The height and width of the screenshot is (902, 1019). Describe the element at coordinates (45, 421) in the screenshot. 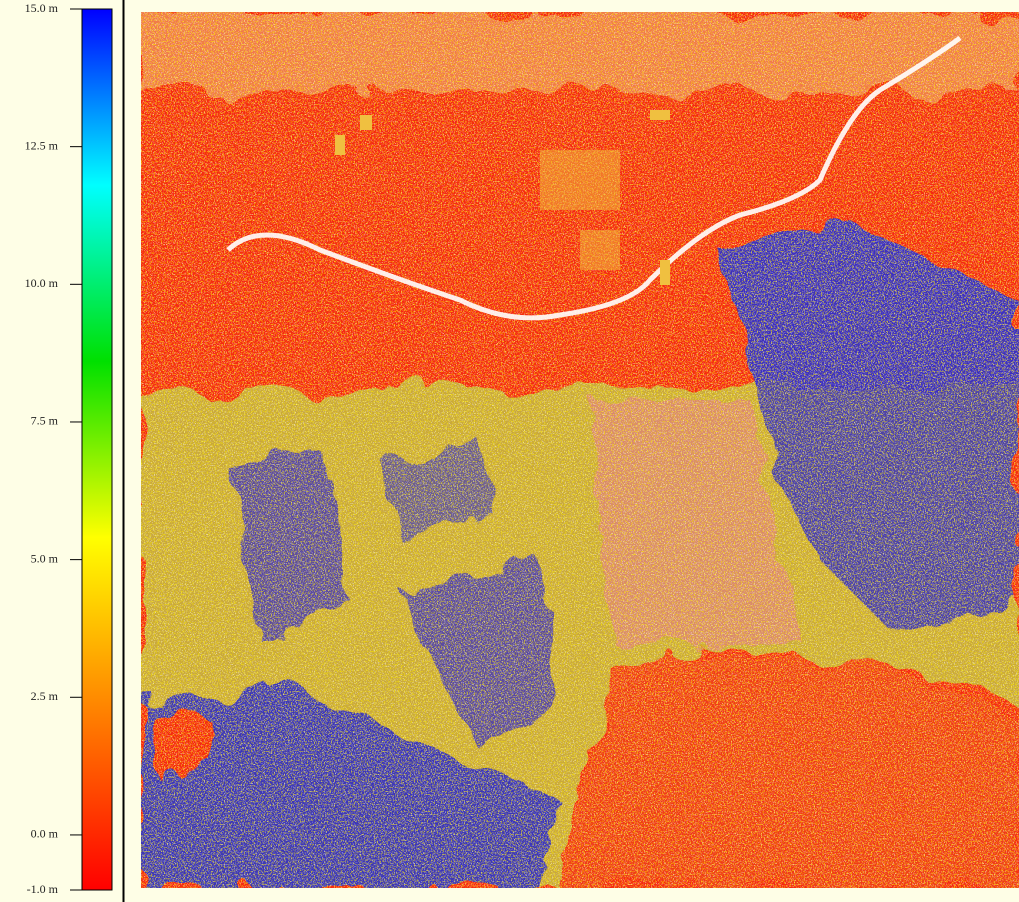

I see `tick-label: 7.5 m` at that location.